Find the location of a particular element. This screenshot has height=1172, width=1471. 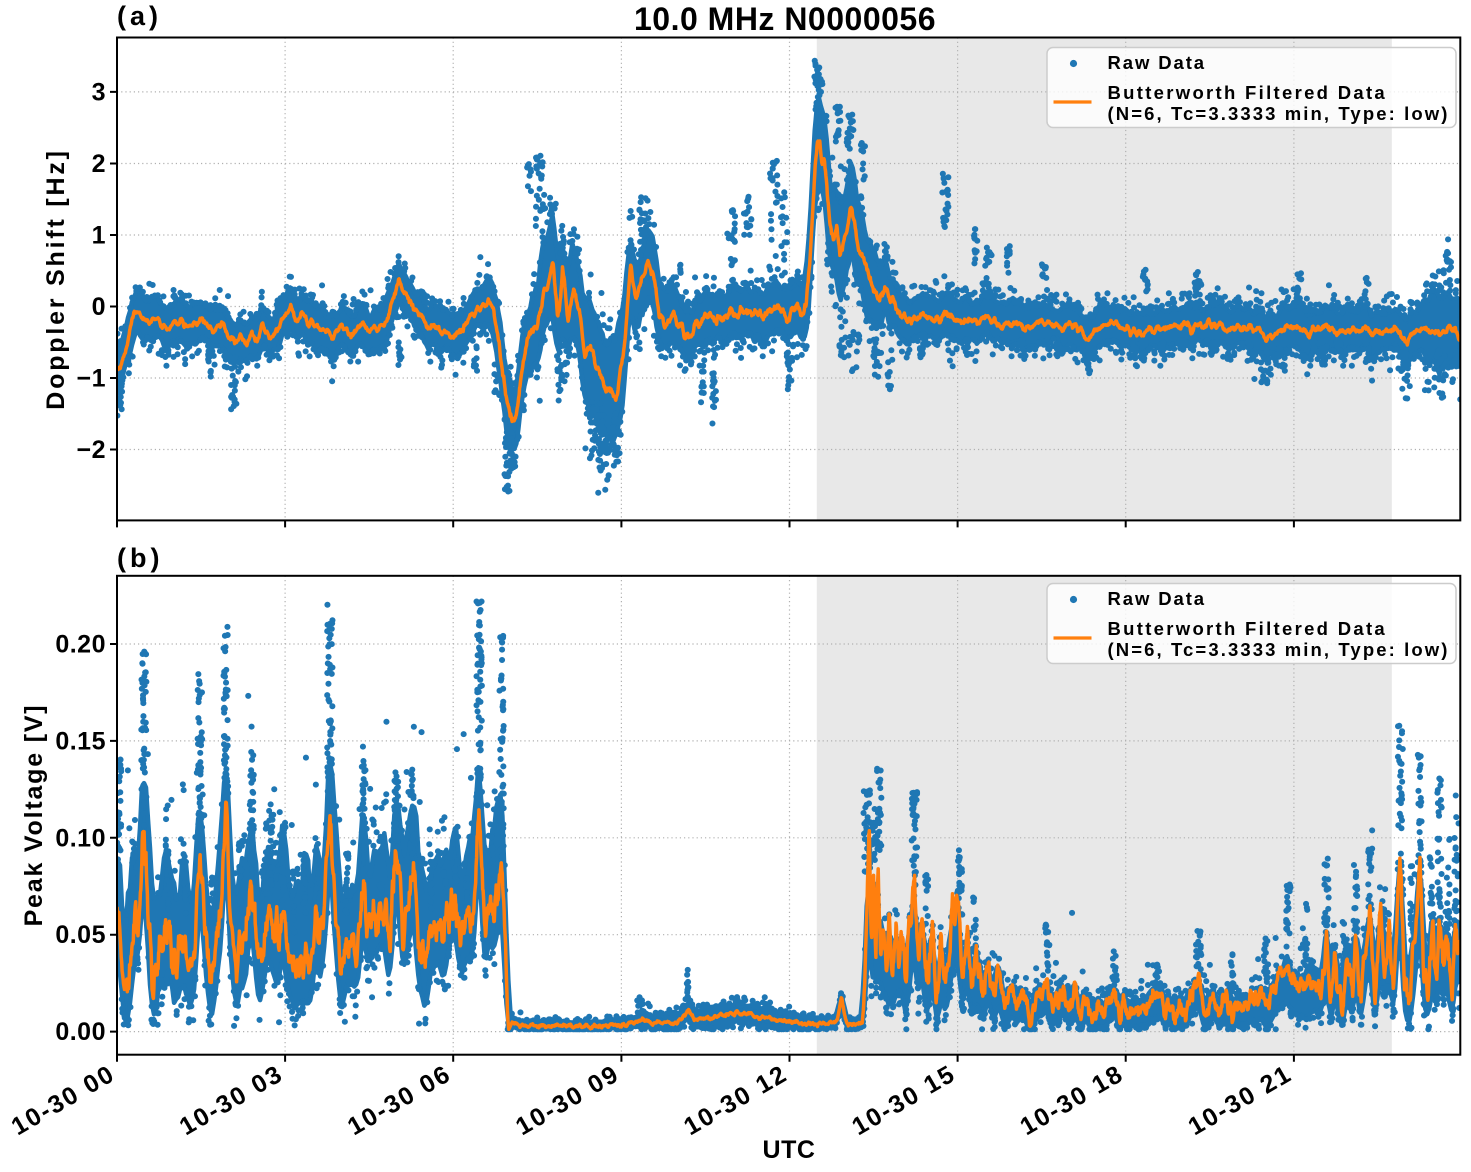

svg-text: 0.10 is located at coordinates (80, 838).